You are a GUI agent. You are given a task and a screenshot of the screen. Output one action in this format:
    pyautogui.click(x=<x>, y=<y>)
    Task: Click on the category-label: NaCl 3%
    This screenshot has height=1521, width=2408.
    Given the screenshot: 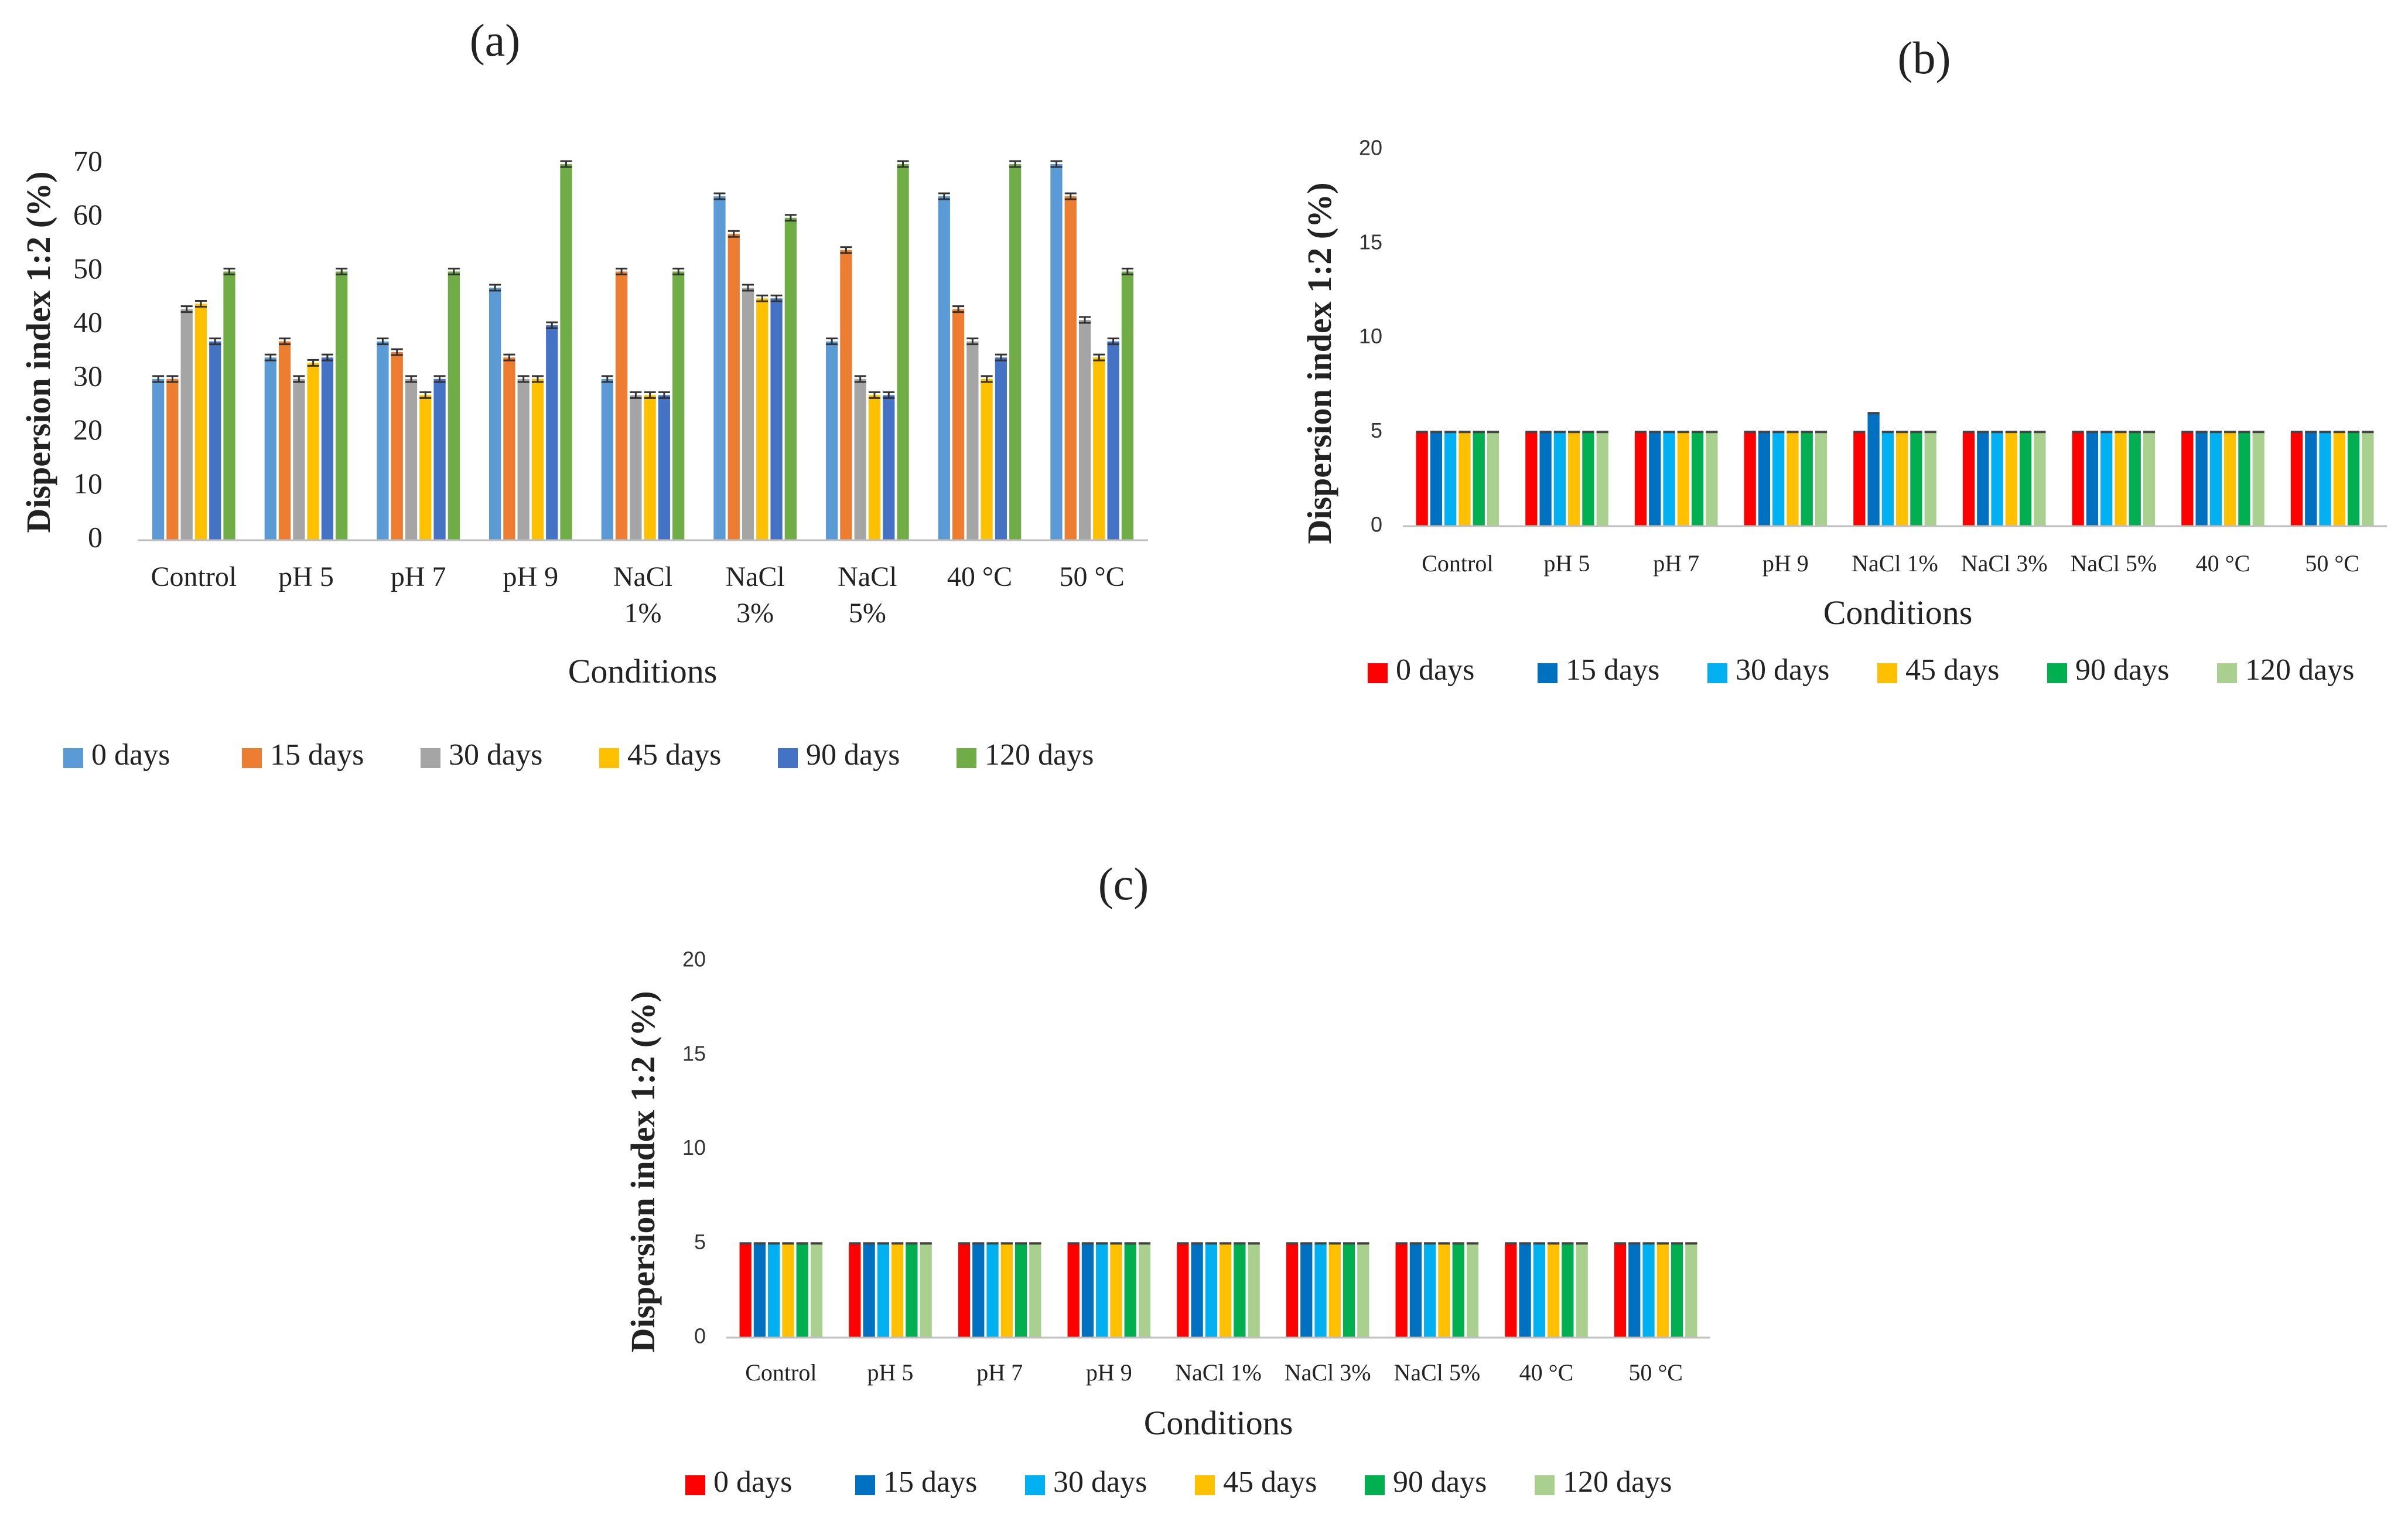 What is the action you would take?
    pyautogui.click(x=2004, y=563)
    